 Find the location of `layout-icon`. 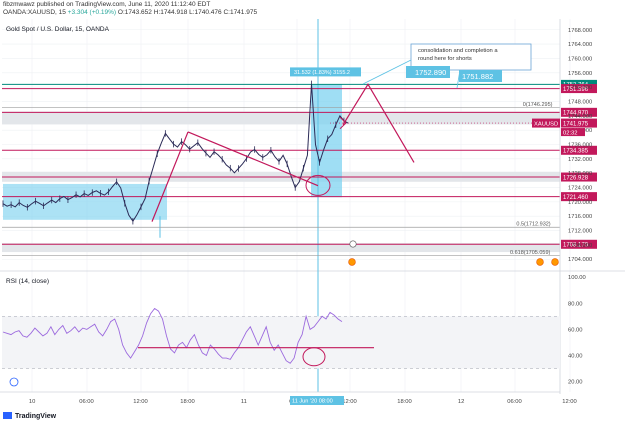

layout-icon is located at coordinates (14, 382).